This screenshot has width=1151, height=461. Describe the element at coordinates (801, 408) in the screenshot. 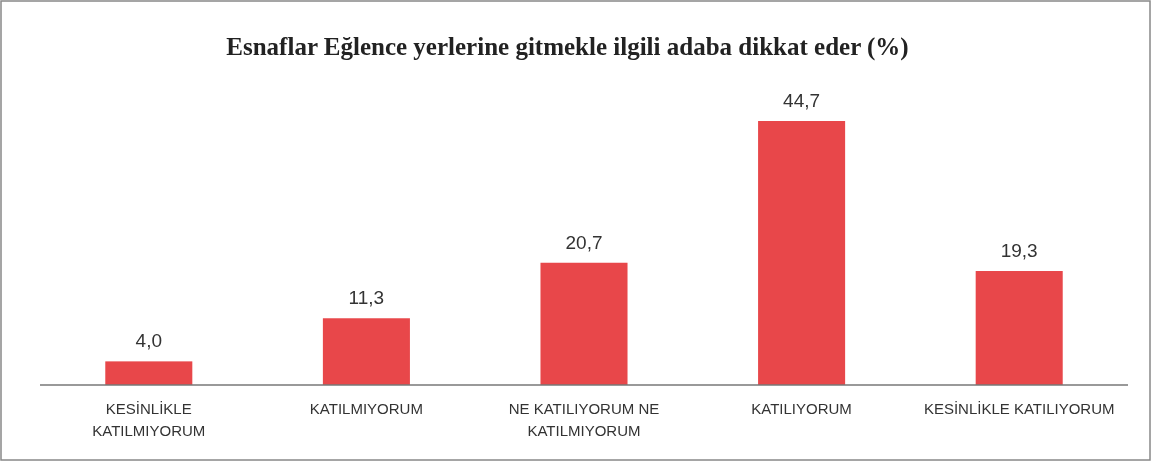

I see `x-tick-label: KATILIYORUM` at that location.